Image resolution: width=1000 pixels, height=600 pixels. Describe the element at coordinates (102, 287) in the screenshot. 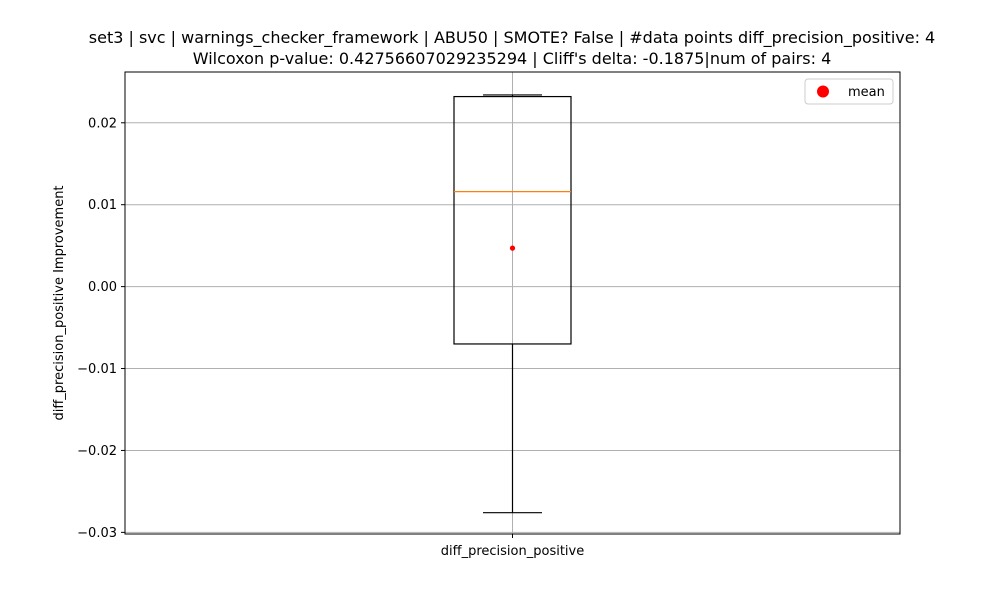

I see `y-tick-label: 0.00` at that location.